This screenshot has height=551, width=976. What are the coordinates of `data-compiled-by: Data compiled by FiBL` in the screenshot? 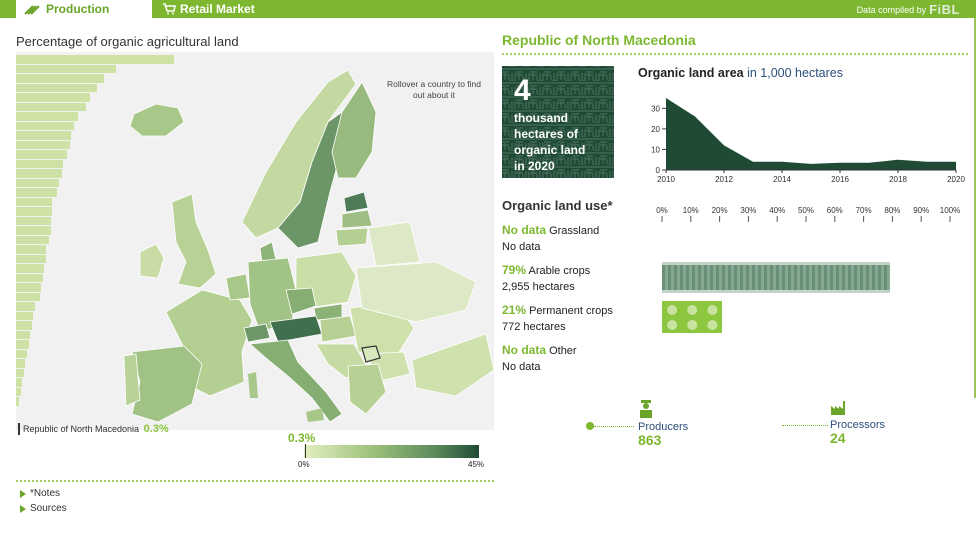 It's located at (908, 9).